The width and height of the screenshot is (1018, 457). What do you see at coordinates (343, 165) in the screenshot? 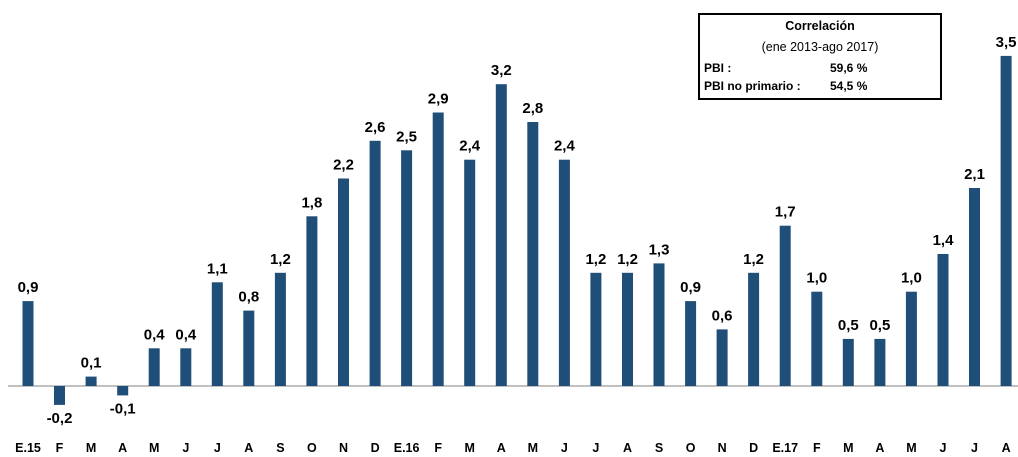
I see `data-label: 2,2` at bounding box center [343, 165].